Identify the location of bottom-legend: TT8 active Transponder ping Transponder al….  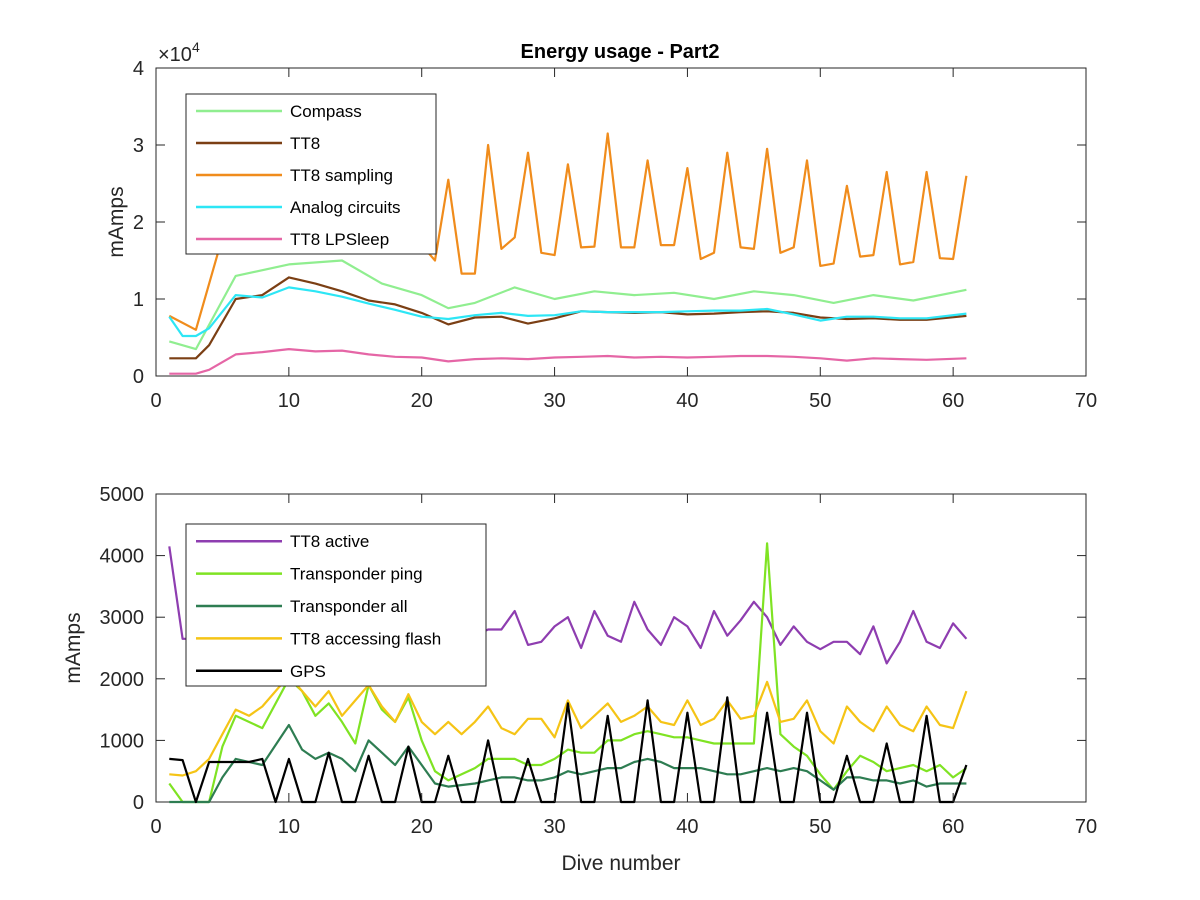
(336, 605).